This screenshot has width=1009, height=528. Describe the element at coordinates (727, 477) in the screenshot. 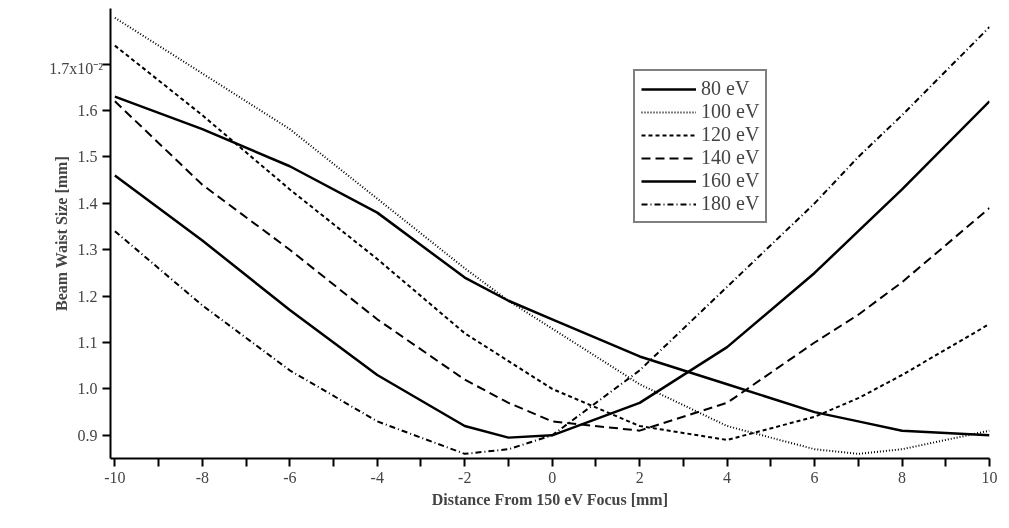

I see `x-tick-label: 4` at that location.